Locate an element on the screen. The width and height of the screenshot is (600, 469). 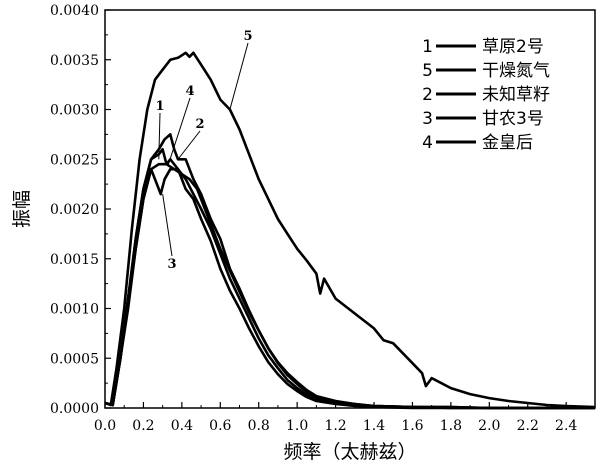
curve-number-label: 1 is located at coordinates (159, 106).